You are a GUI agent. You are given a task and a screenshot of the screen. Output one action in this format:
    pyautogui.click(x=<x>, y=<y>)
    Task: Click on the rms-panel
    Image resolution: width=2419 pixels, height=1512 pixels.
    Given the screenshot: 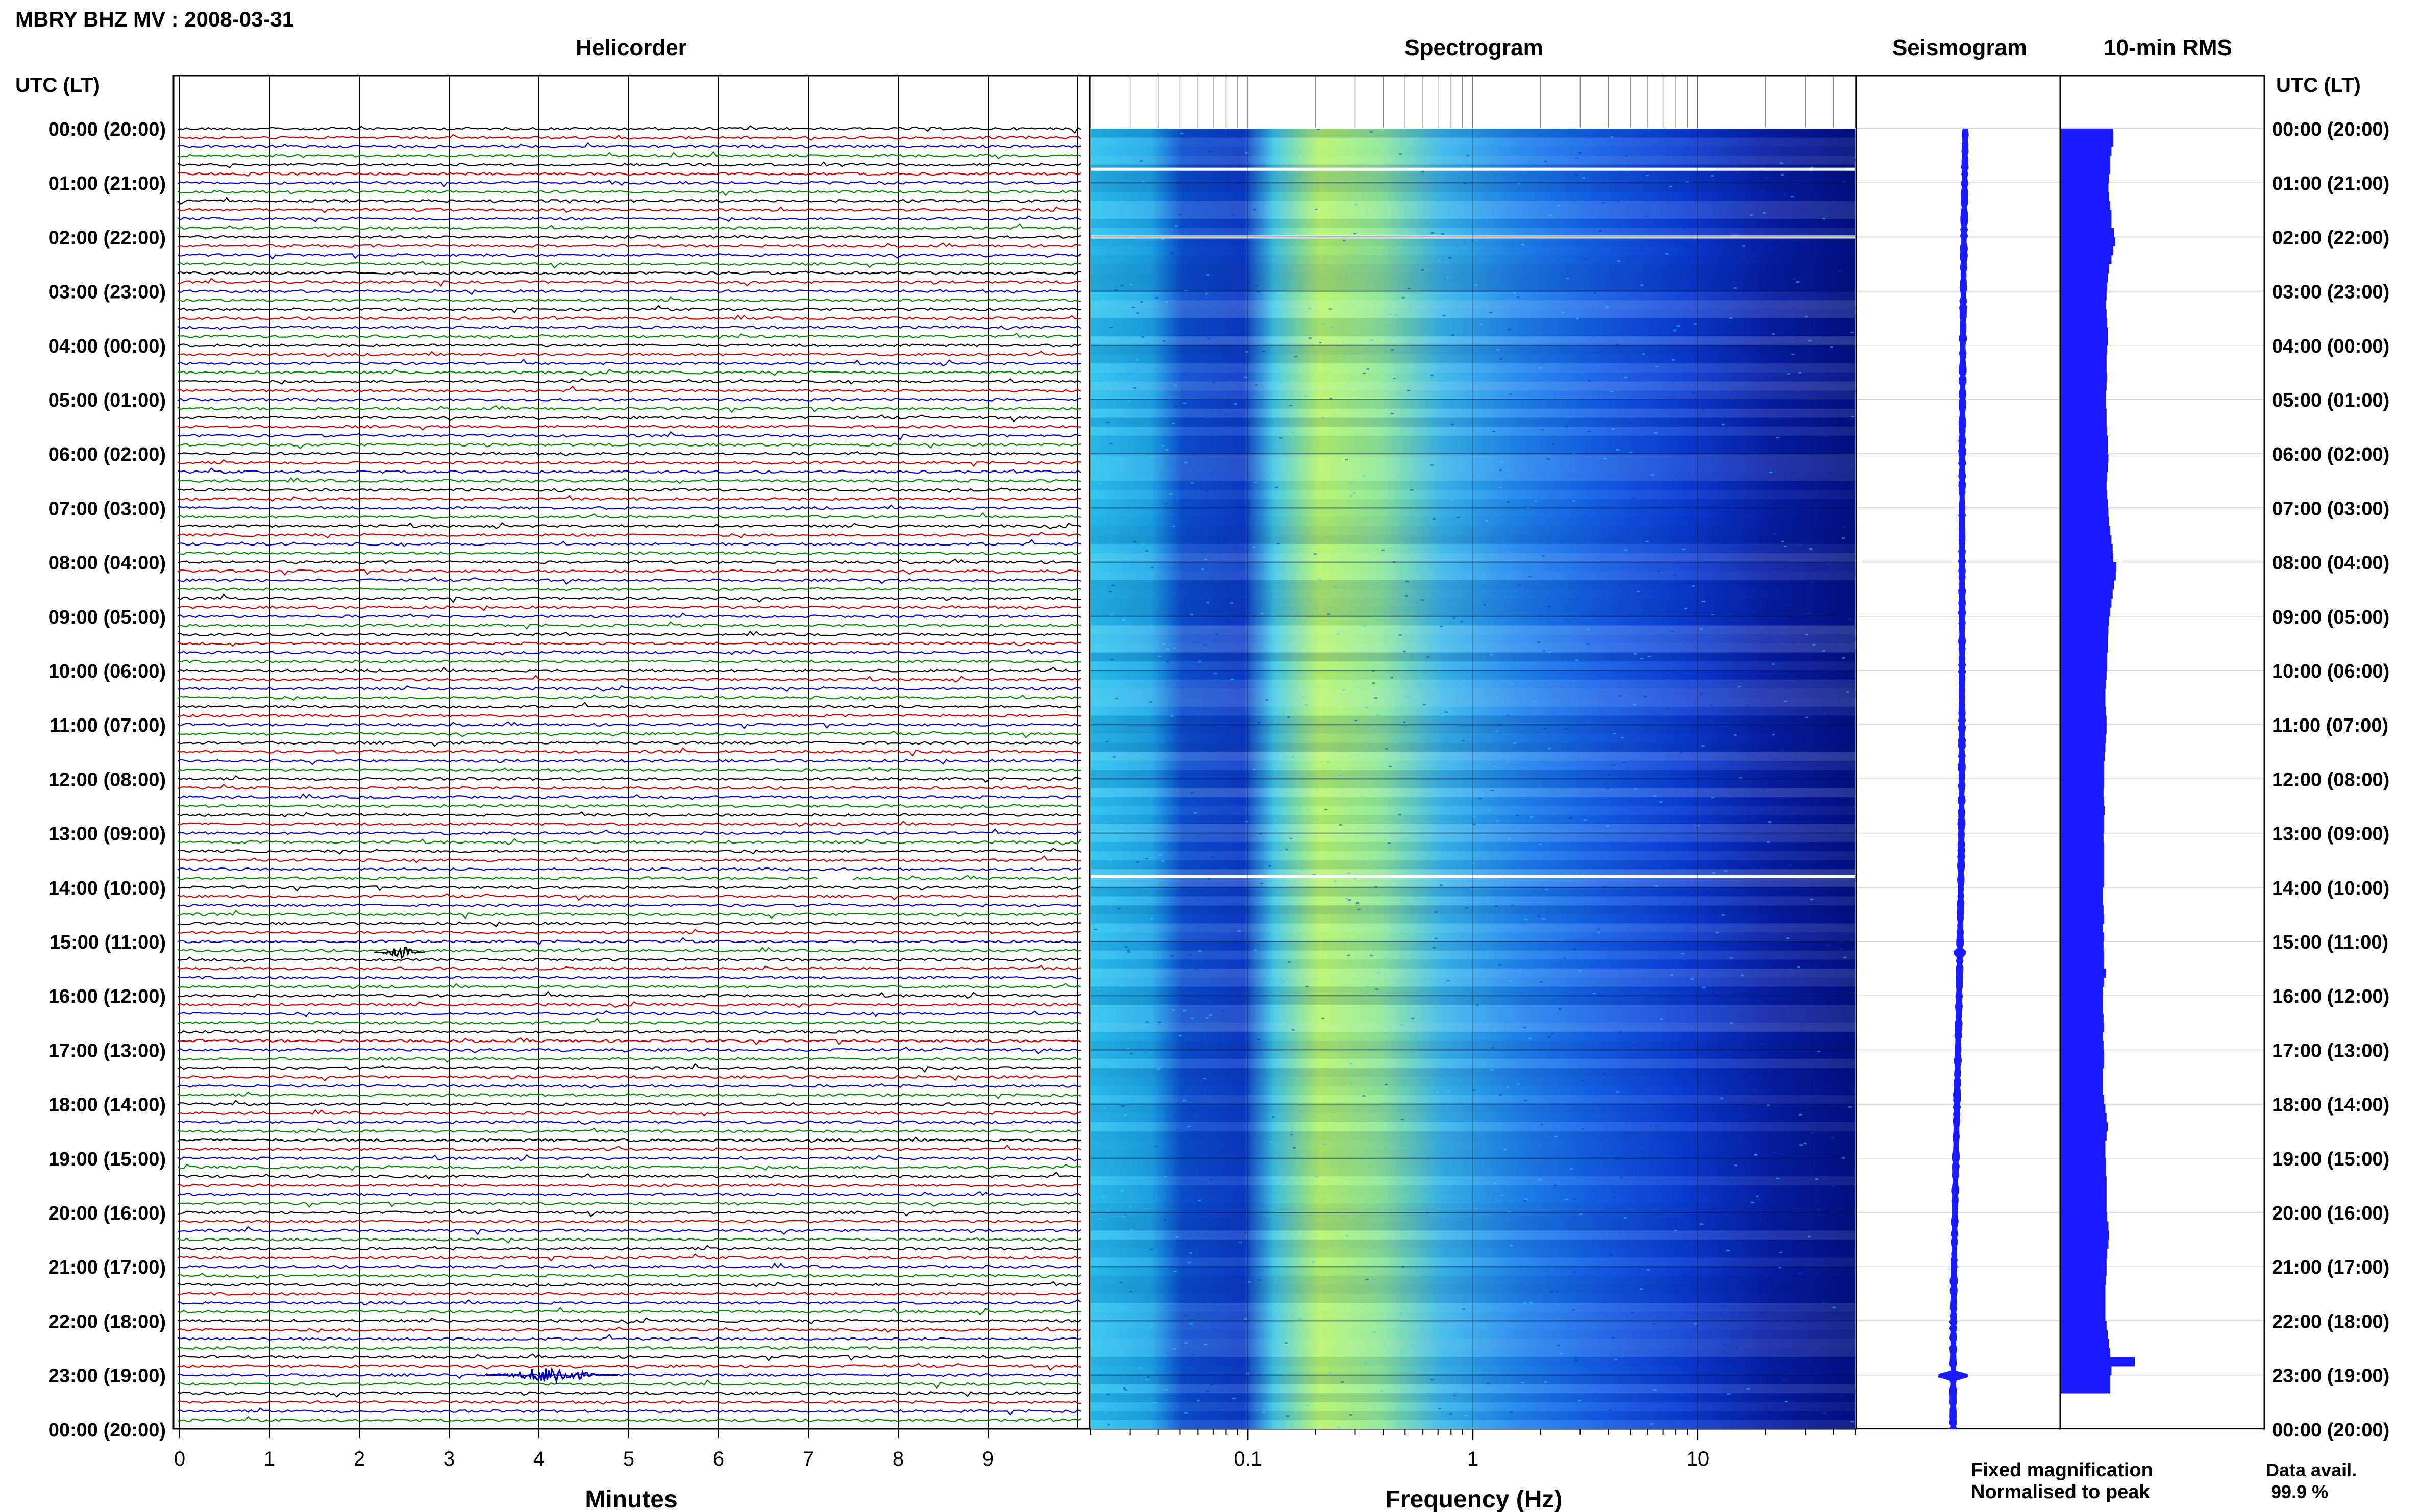 What is the action you would take?
    pyautogui.click(x=2162, y=752)
    